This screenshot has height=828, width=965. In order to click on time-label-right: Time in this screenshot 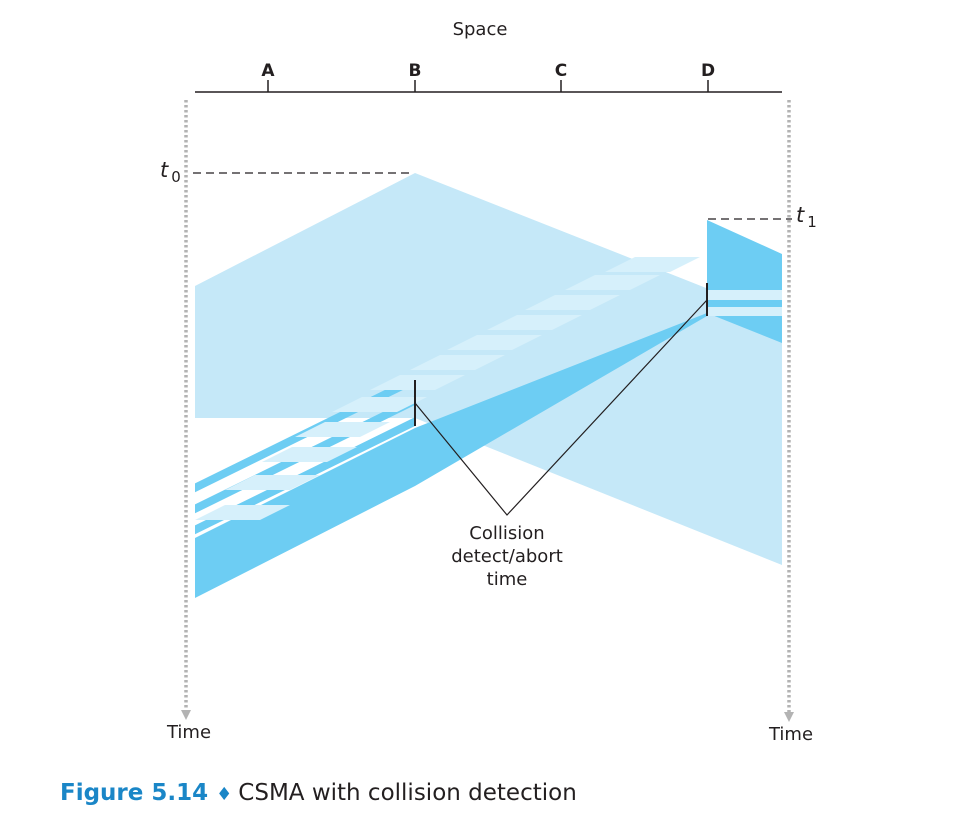, I will do `click(790, 734)`.